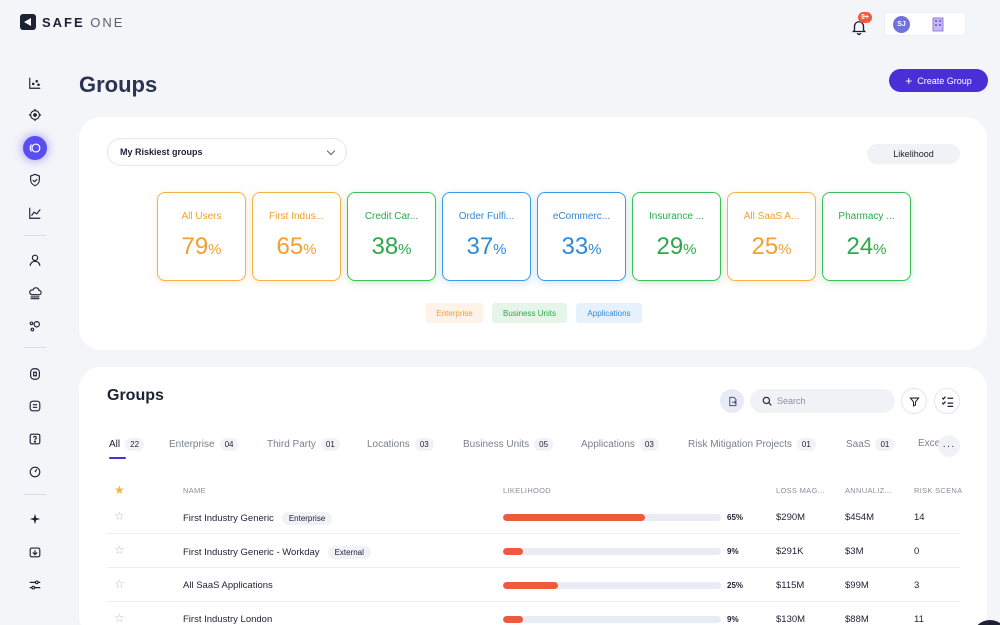 The width and height of the screenshot is (1000, 625). What do you see at coordinates (83, 22) in the screenshot?
I see `brand-name: SAFE ONE` at bounding box center [83, 22].